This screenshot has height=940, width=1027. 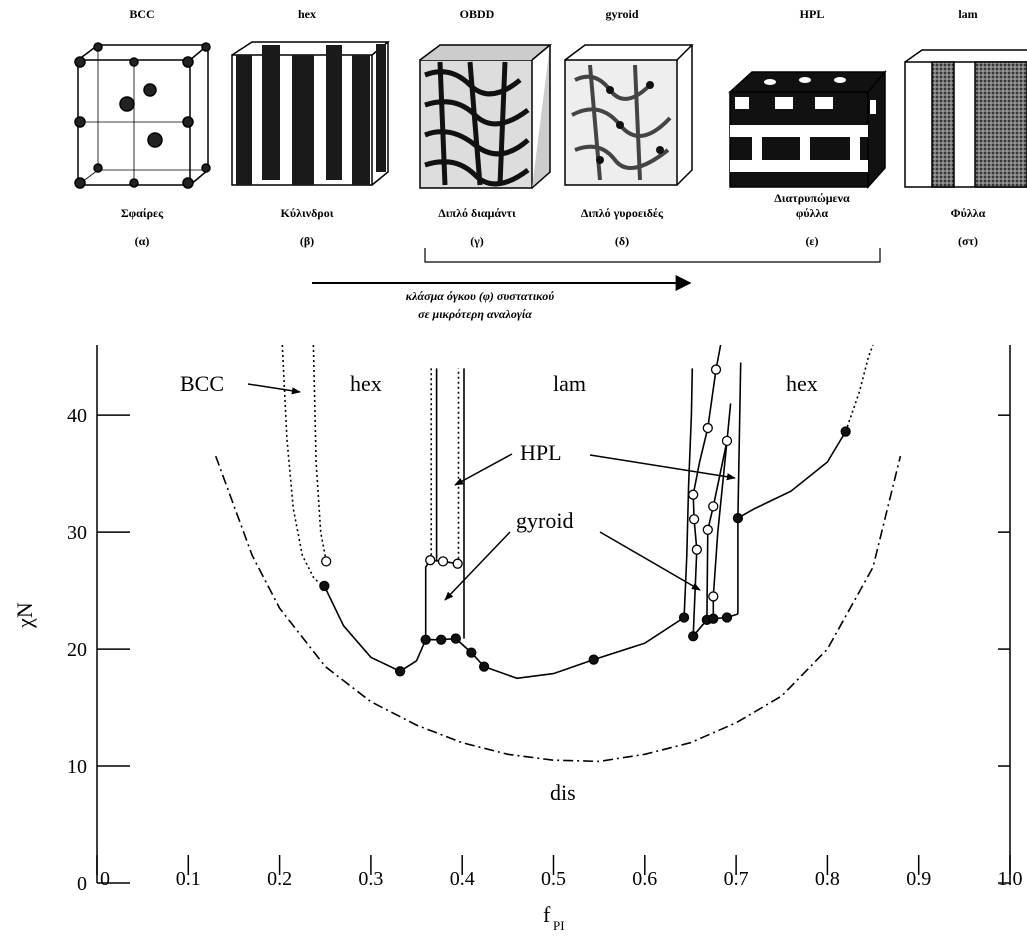 I want to click on structure-label: Διατρυπώμενα, so click(x=812, y=198).